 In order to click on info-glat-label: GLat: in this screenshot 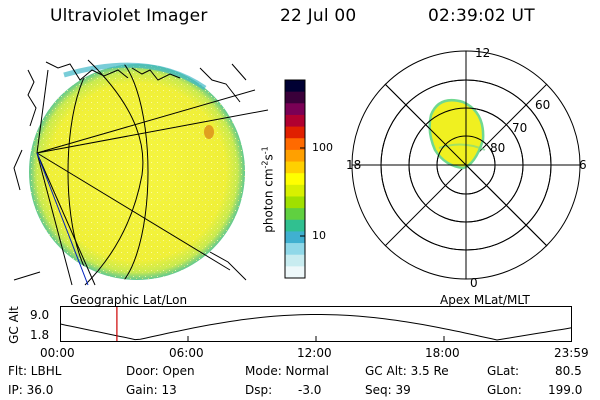, I will do `click(503, 371)`.